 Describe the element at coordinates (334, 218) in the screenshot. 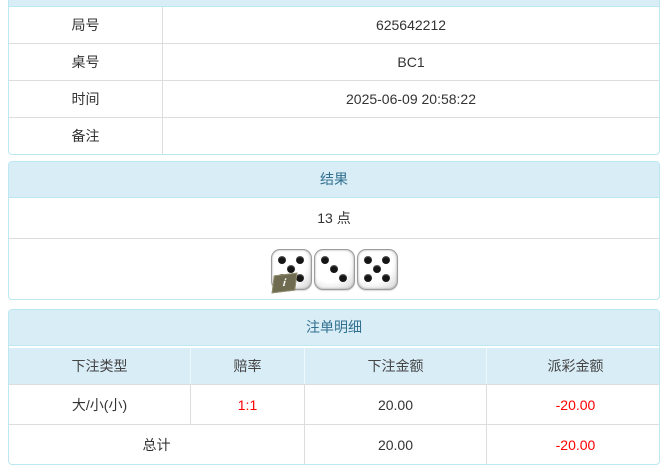

I see `result-points: 13 点` at that location.